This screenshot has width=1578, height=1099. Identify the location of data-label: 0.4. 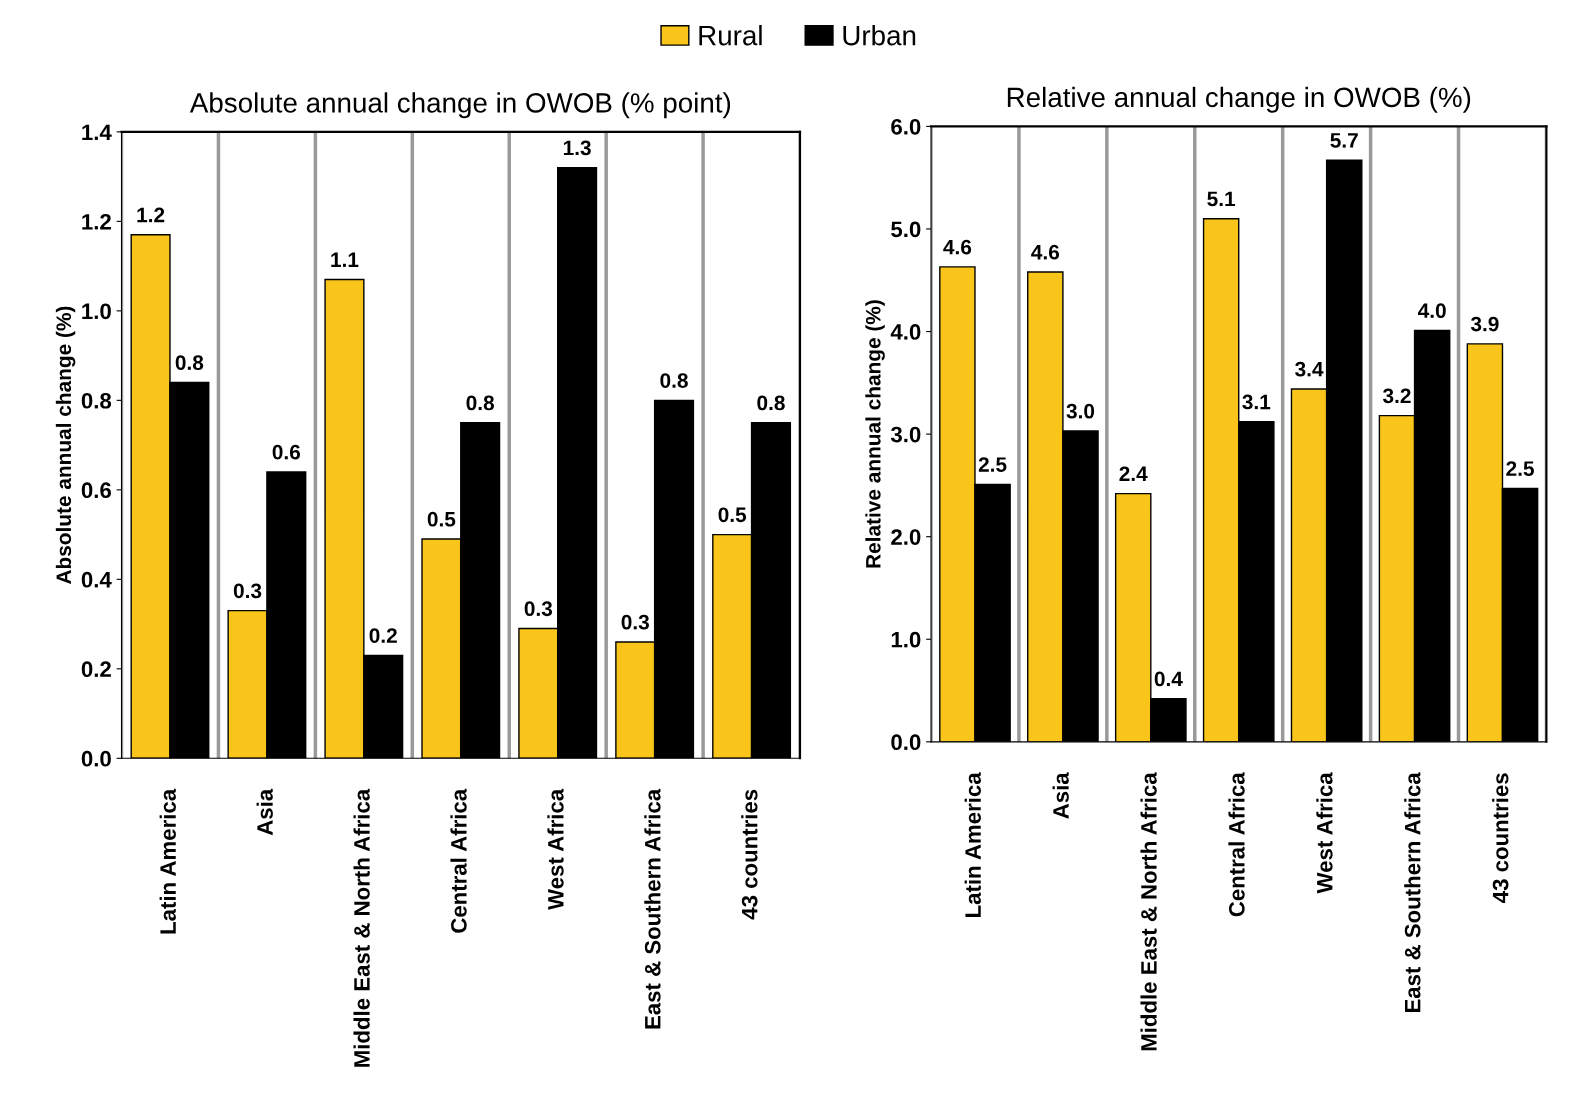
(1168, 679).